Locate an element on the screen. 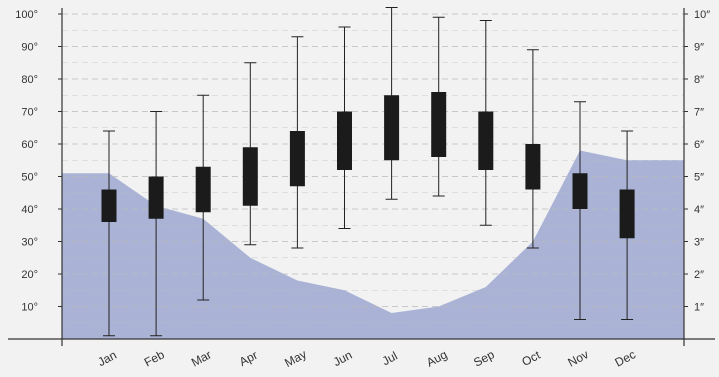 The width and height of the screenshot is (719, 377). box-jan is located at coordinates (109, 233).